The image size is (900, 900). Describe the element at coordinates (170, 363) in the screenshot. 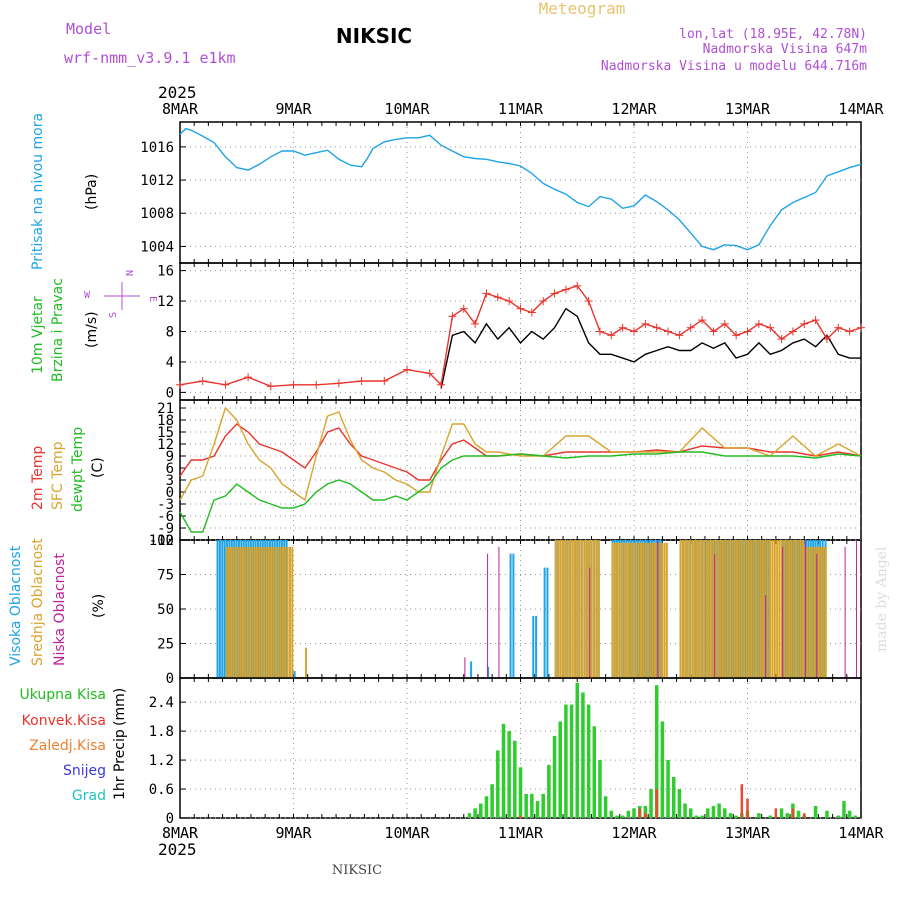

I see `y-tick-label: 4` at that location.